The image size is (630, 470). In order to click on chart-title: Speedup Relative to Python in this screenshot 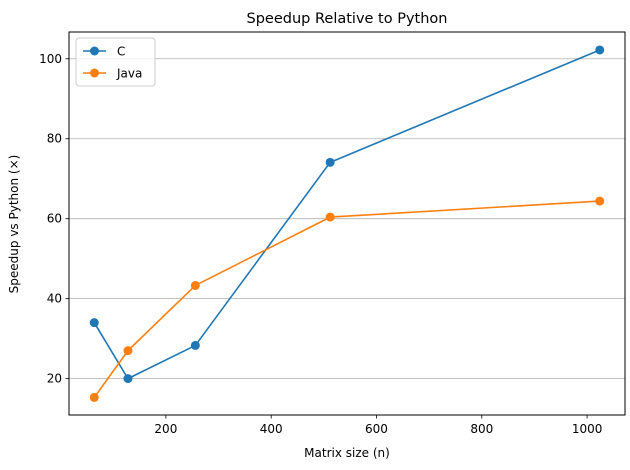, I will do `click(347, 19)`.